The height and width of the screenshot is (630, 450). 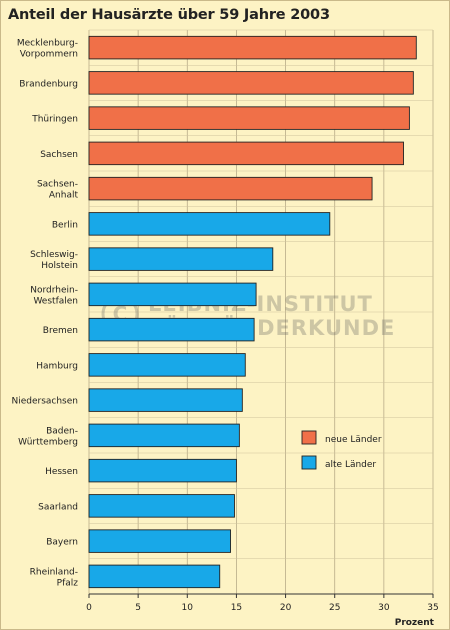 I want to click on category-label: Thüringen, so click(x=54, y=120).